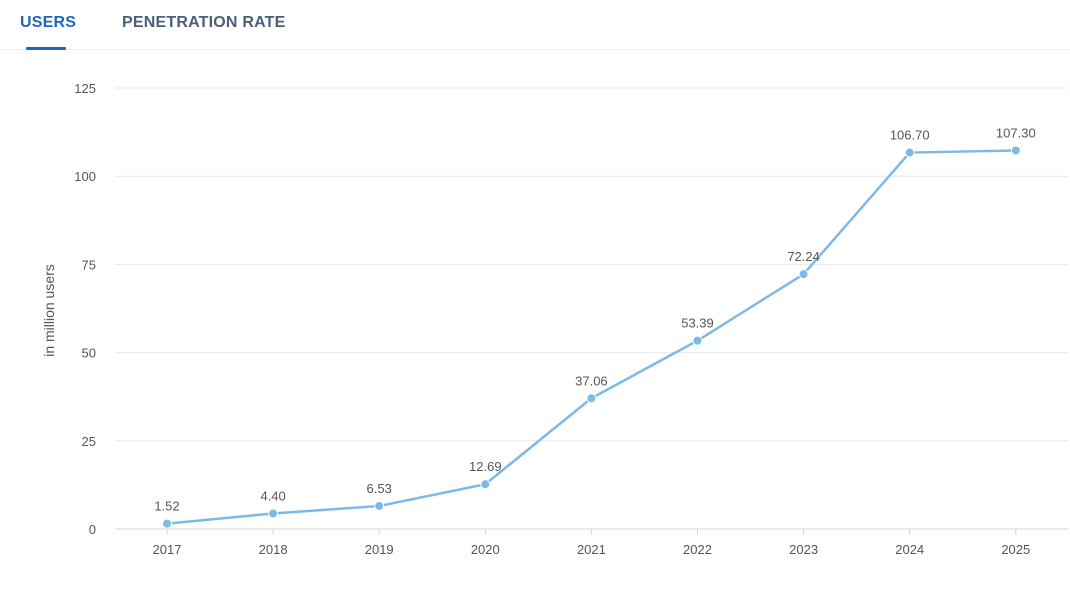  Describe the element at coordinates (1015, 549) in the screenshot. I see `x-tick-label: 2025` at that location.